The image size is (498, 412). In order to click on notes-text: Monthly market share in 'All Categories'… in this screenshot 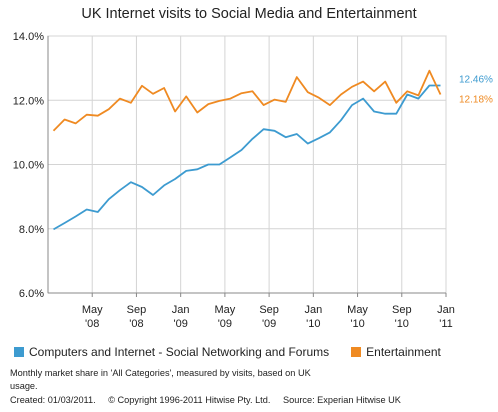, I will do `click(160, 379)`.